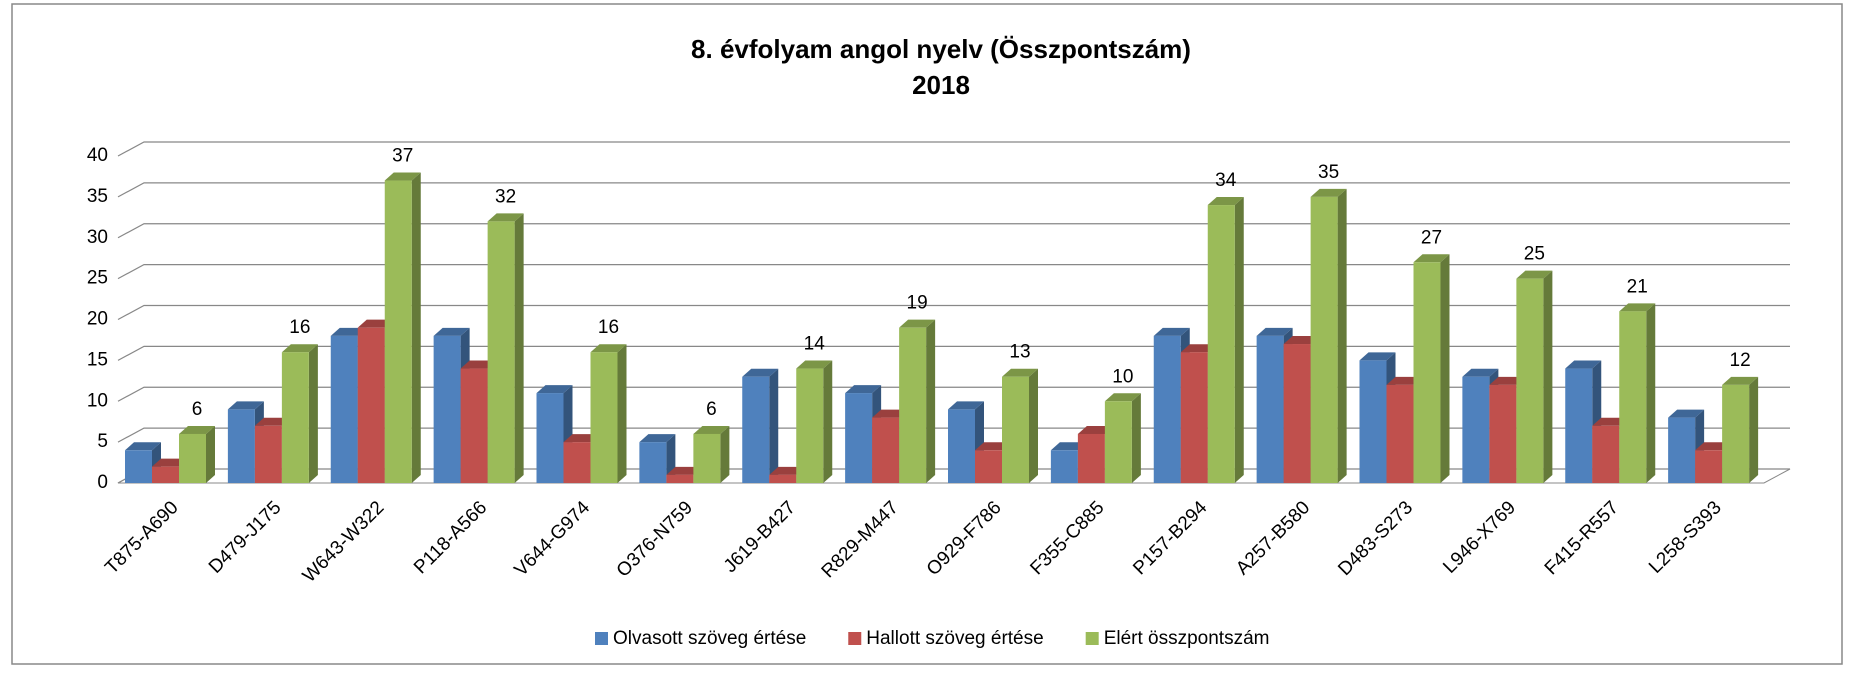 The width and height of the screenshot is (1856, 673). Describe the element at coordinates (553, 539) in the screenshot. I see `x-tick-label: V644-G974` at that location.